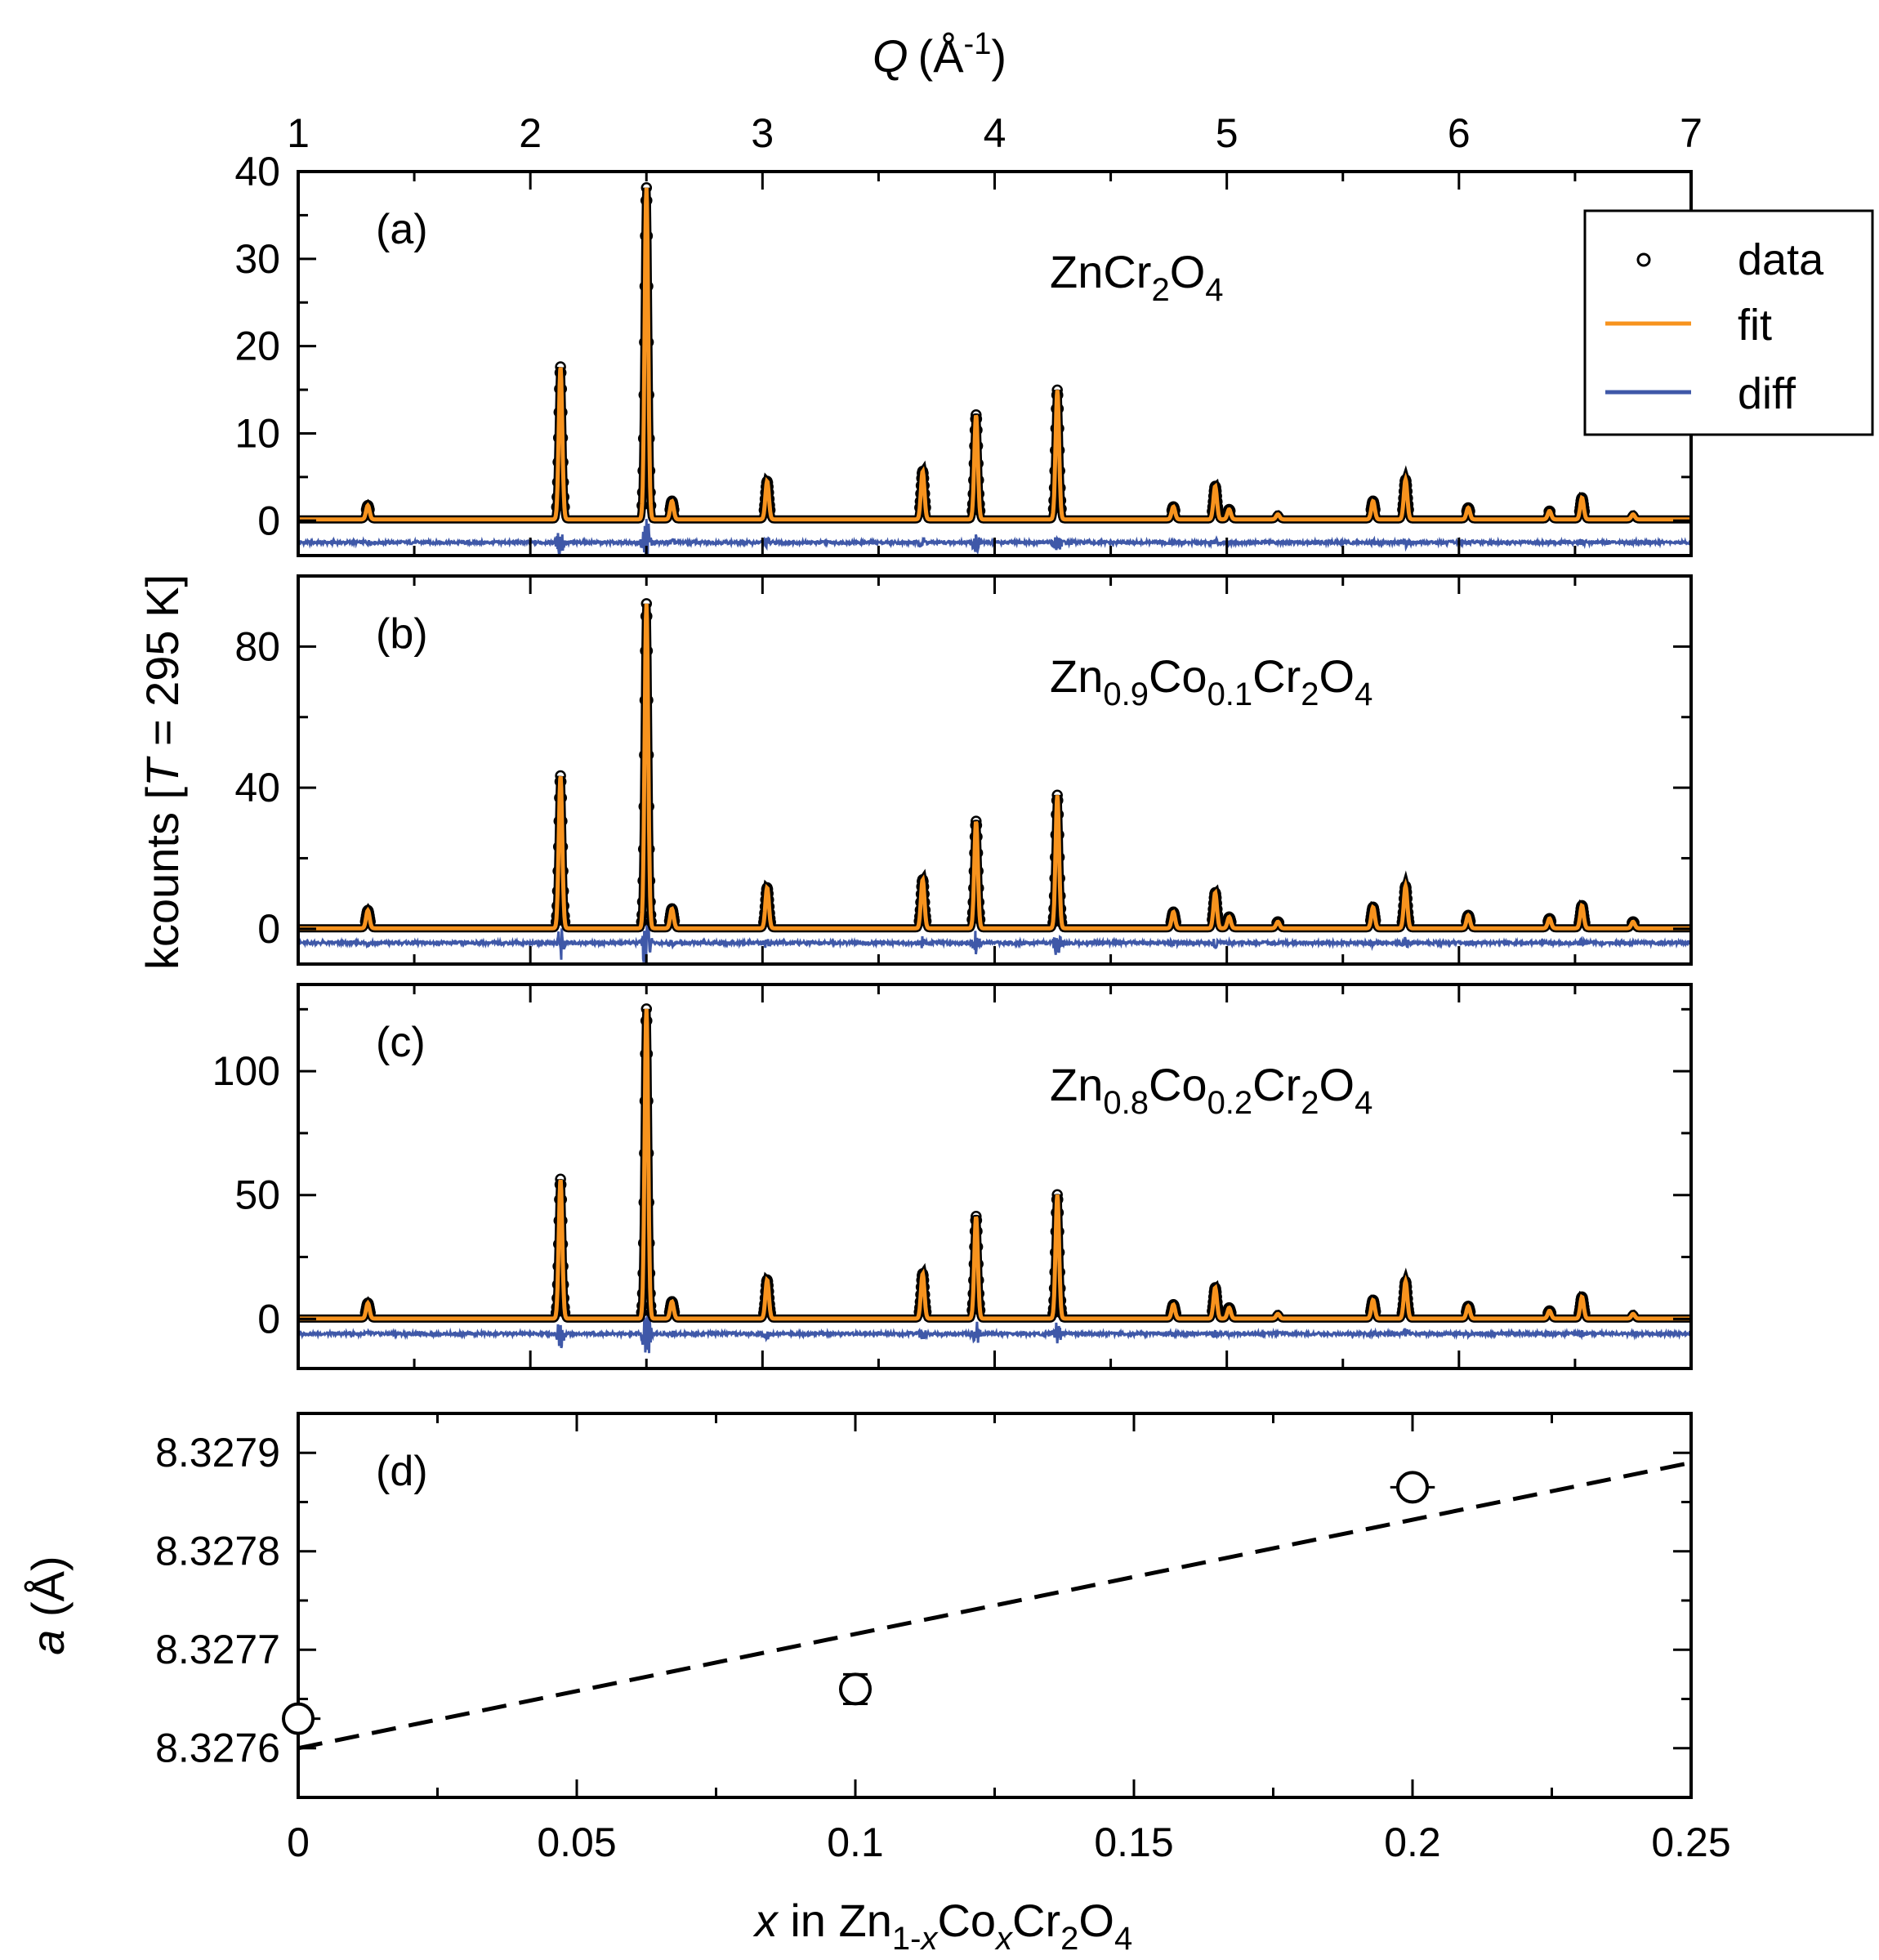  I want to click on legend-data-marker, so click(1644, 259).